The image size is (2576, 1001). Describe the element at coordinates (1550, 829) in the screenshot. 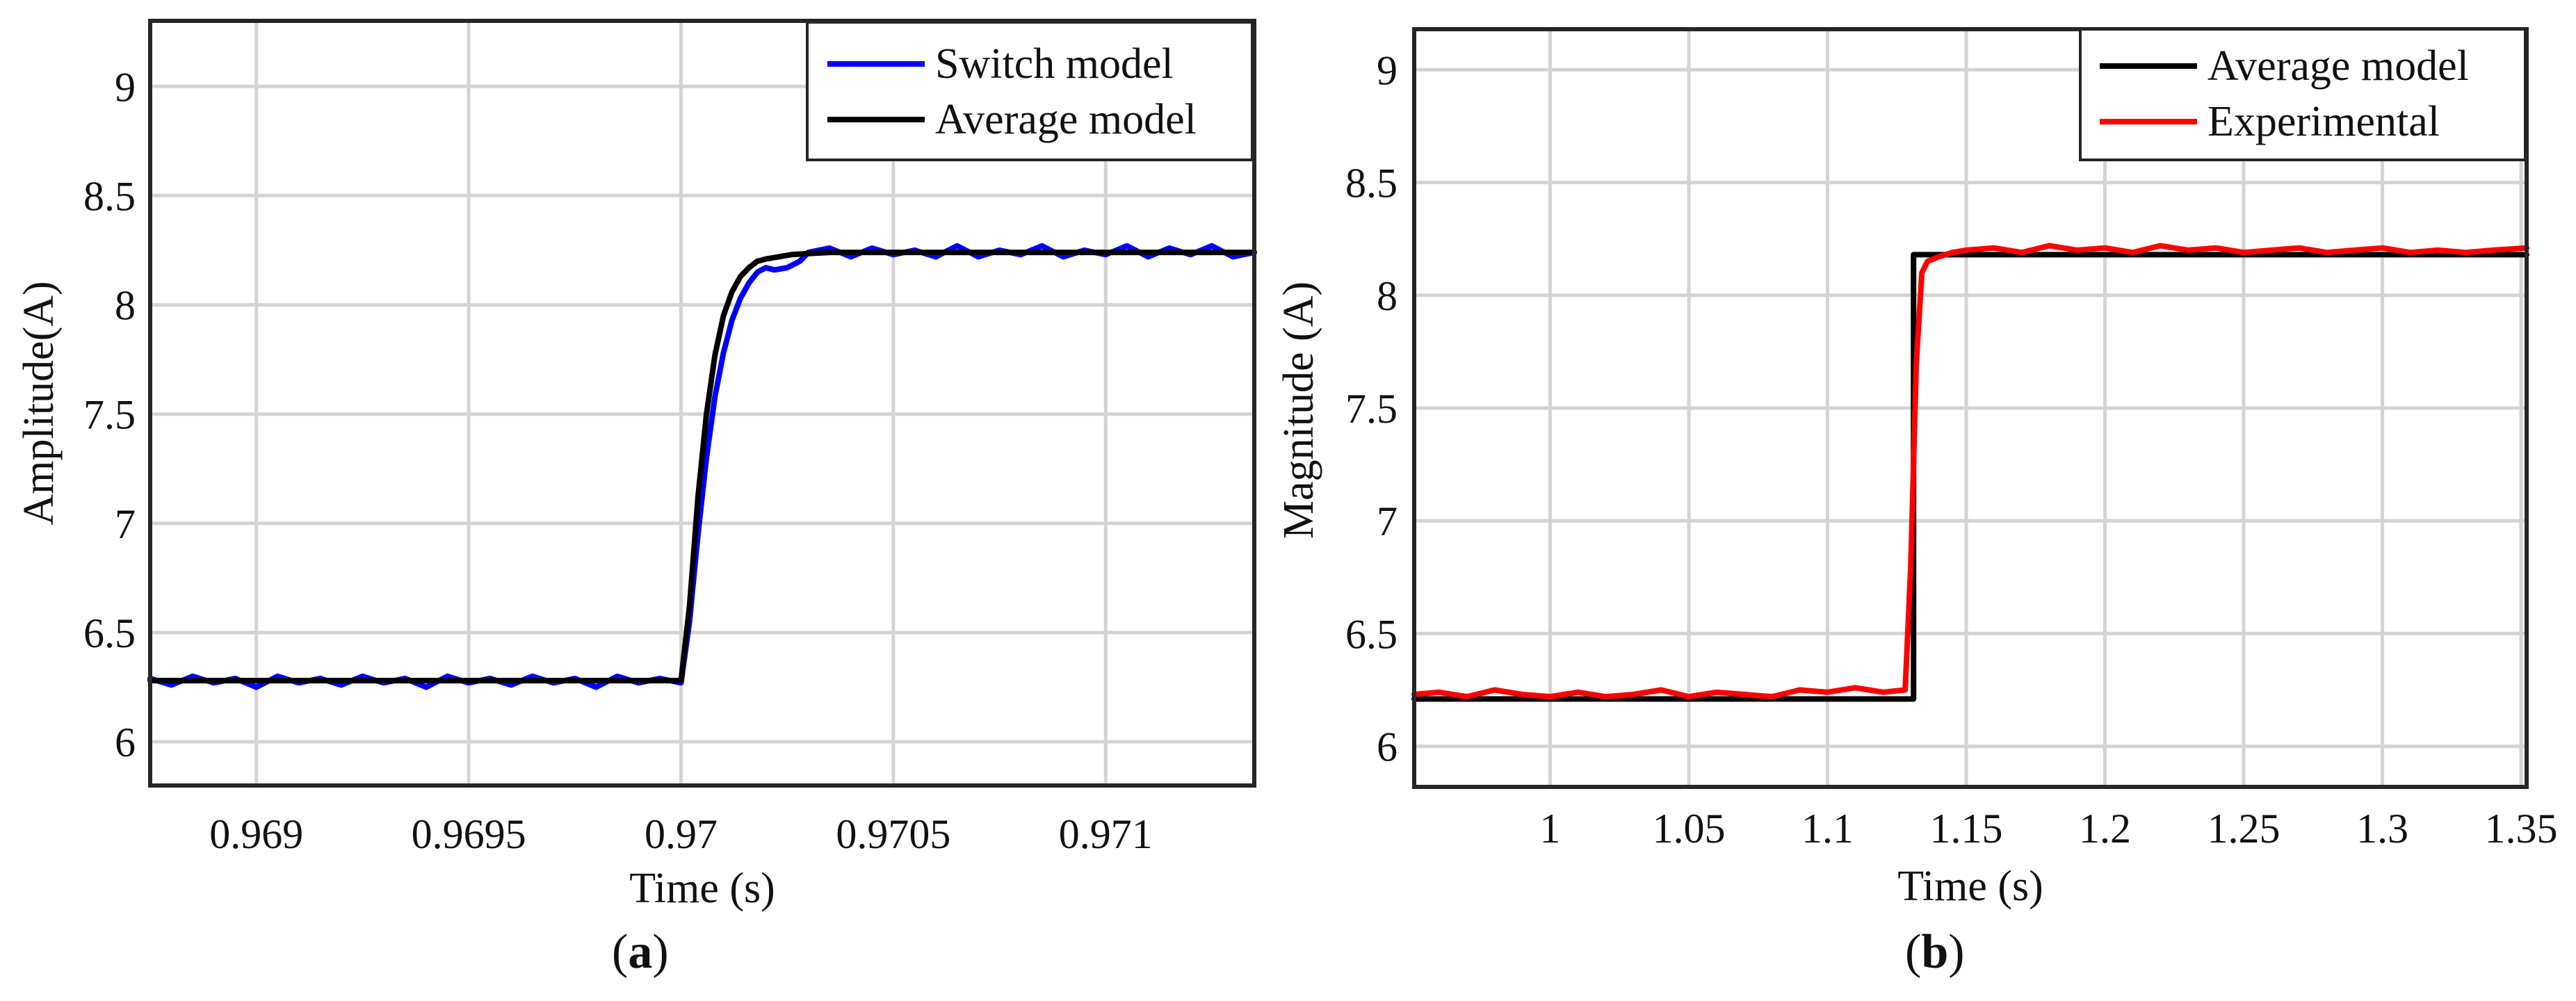

I see `x-tick-label: 1` at that location.